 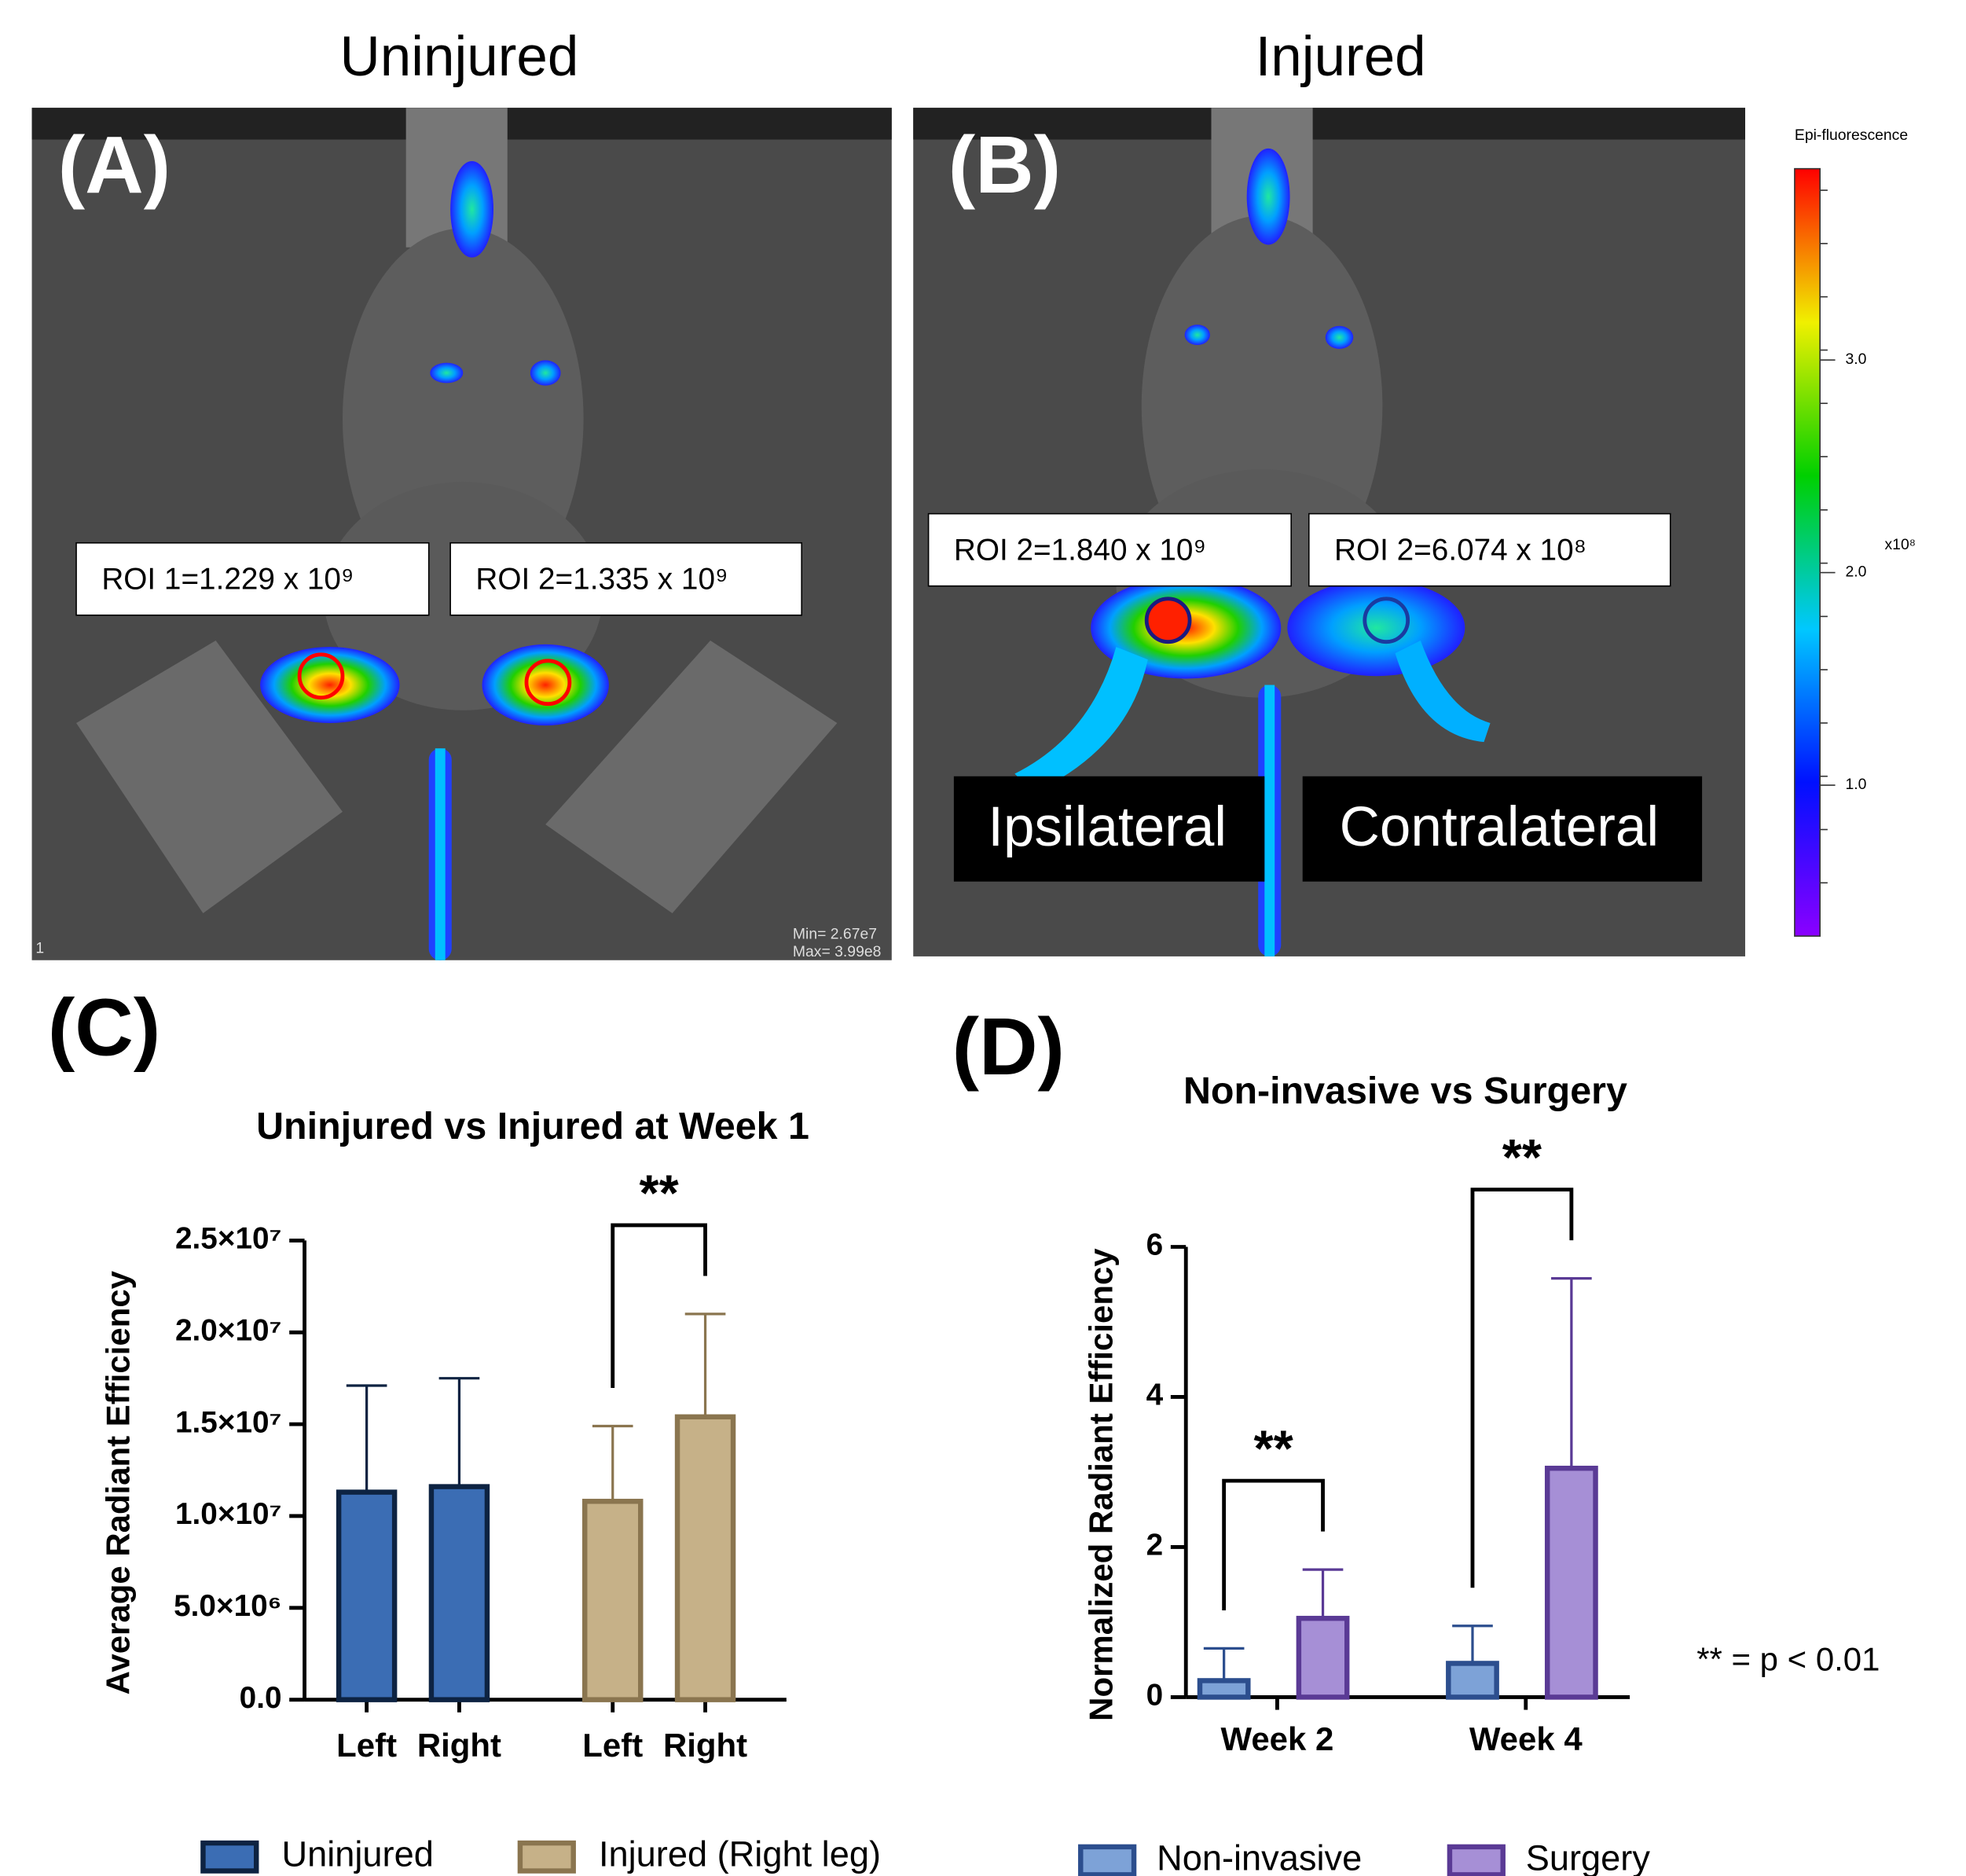 What do you see at coordinates (1526, 1738) in the screenshot?
I see `x-tick-label: Week 4` at bounding box center [1526, 1738].